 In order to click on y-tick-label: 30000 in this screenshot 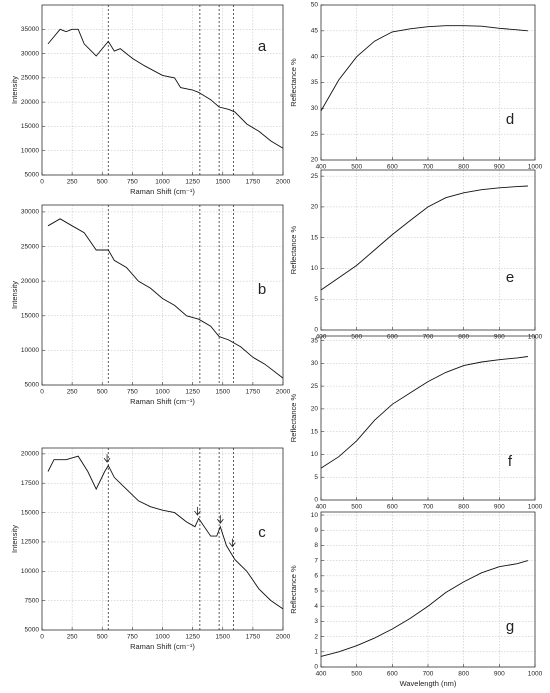, I will do `click(30, 212)`.